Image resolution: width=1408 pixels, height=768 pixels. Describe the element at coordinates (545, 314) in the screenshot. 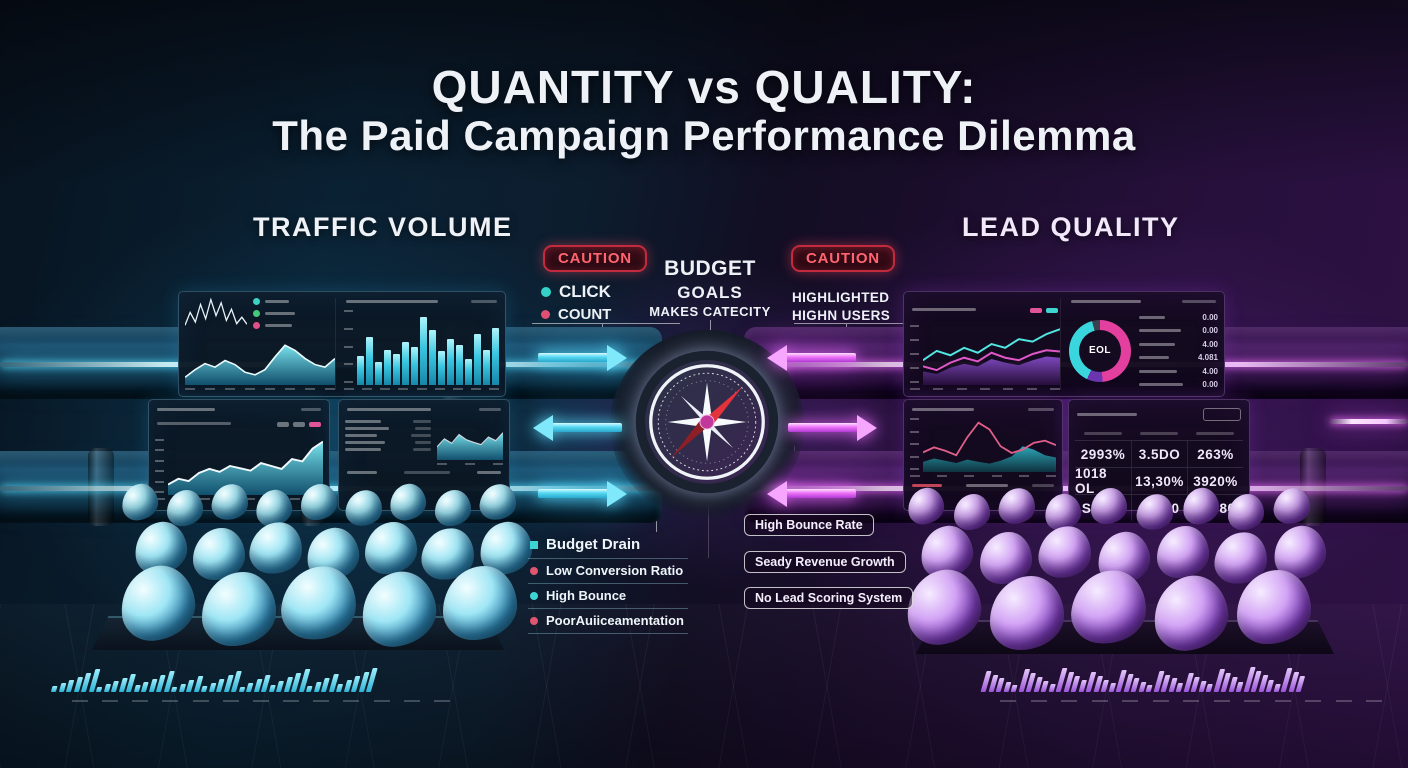

I see `count-dot-icon` at that location.